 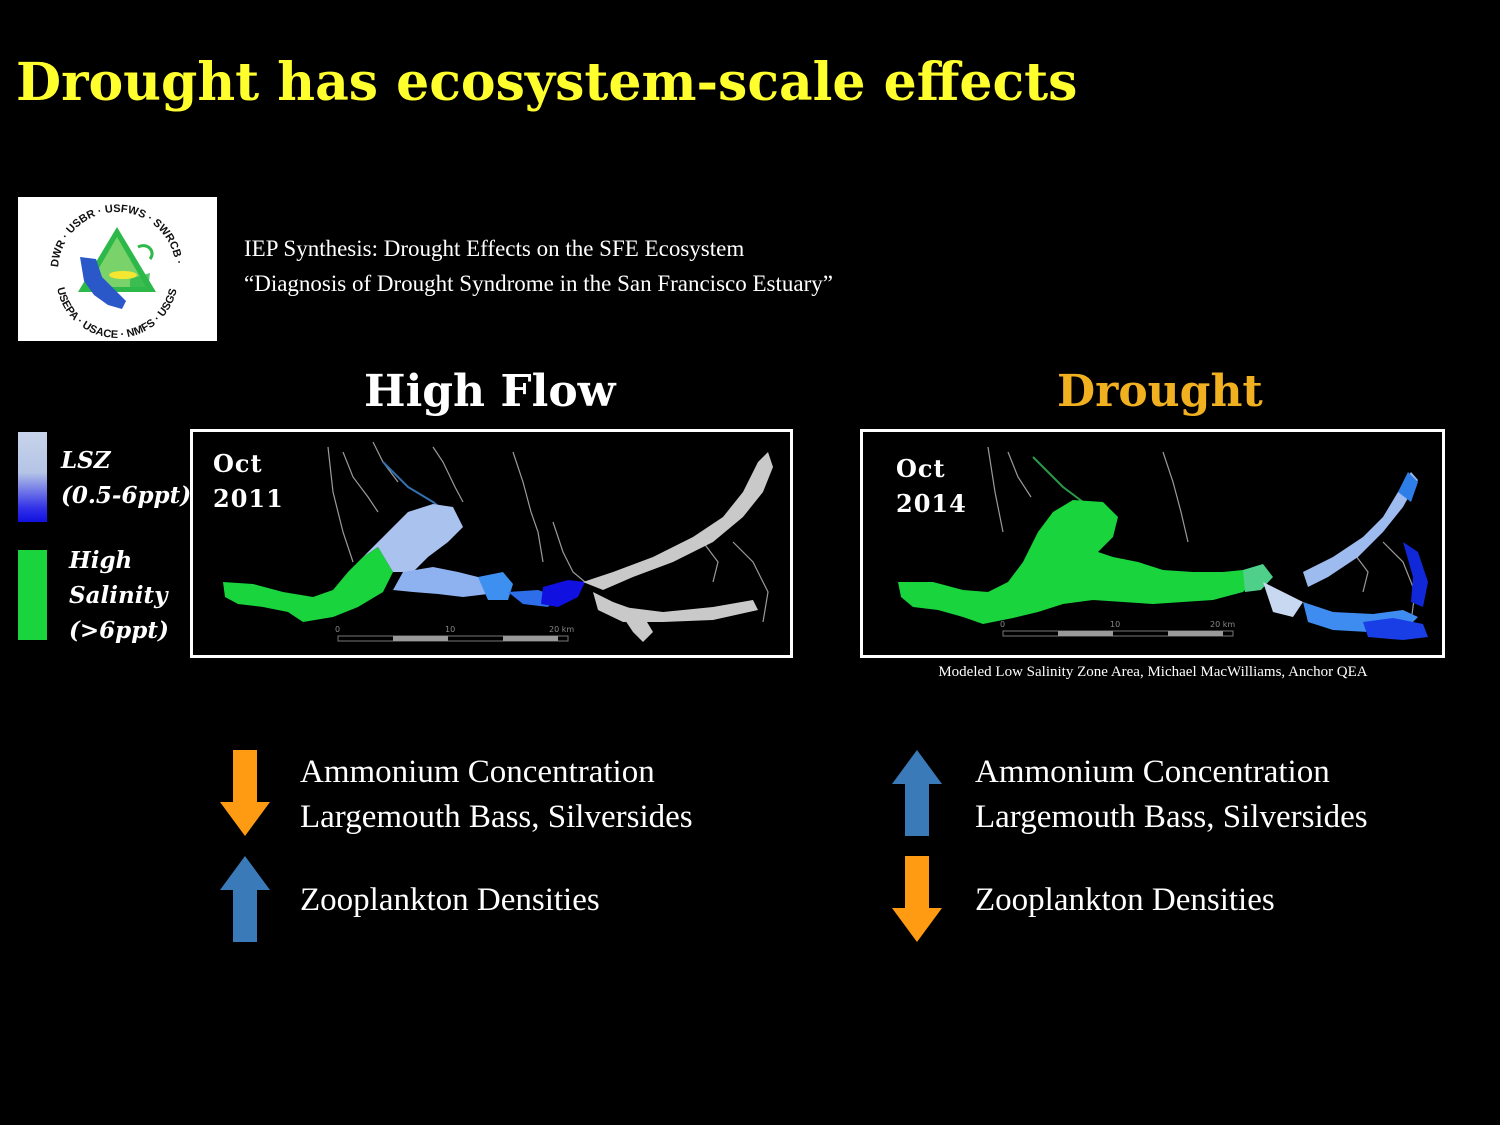 I want to click on high-salinity-legend-line-3: (>6ppt), so click(x=119, y=630).